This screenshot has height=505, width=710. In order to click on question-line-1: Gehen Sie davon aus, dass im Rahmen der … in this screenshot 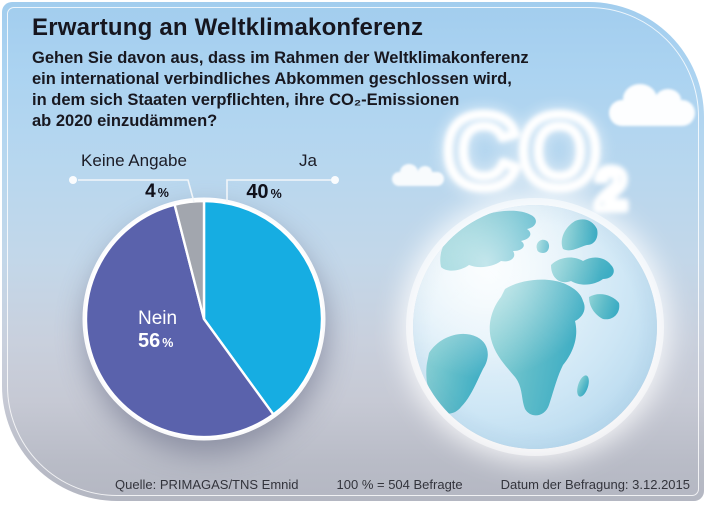, I will do `click(280, 58)`.